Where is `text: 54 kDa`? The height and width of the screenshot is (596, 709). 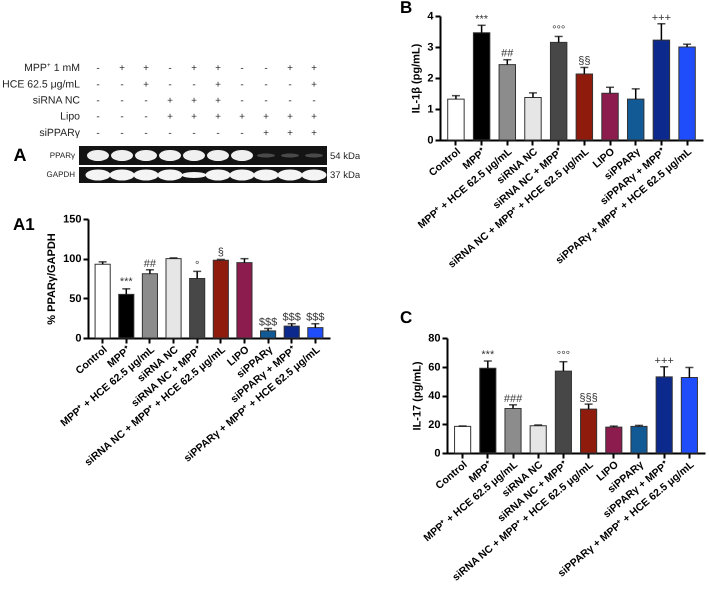 text: 54 kDa is located at coordinates (345, 156).